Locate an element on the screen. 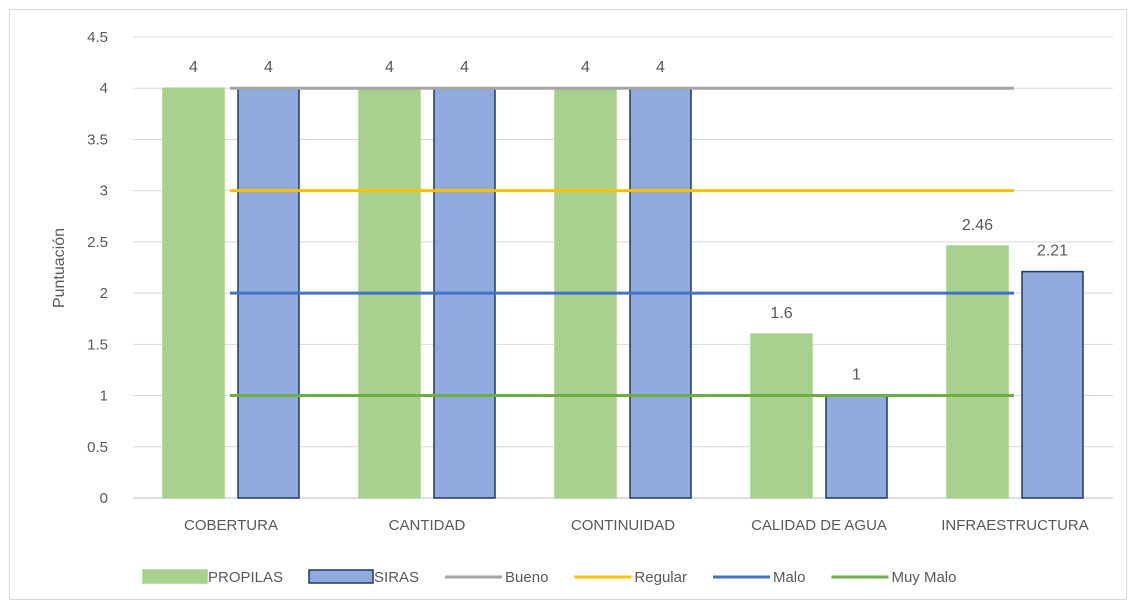  y-tick-label: 4 is located at coordinates (104, 88).